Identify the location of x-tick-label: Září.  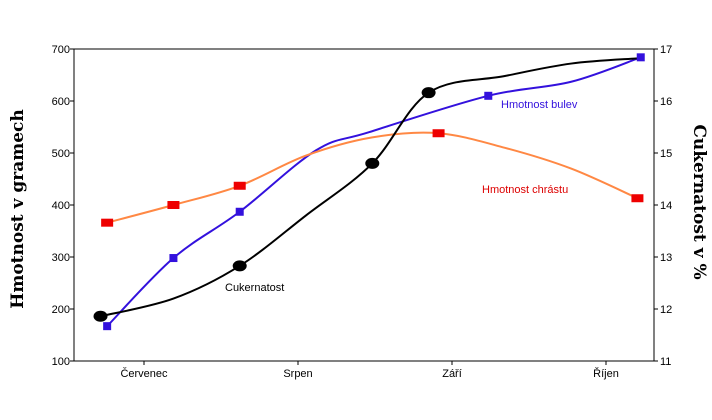
(452, 374).